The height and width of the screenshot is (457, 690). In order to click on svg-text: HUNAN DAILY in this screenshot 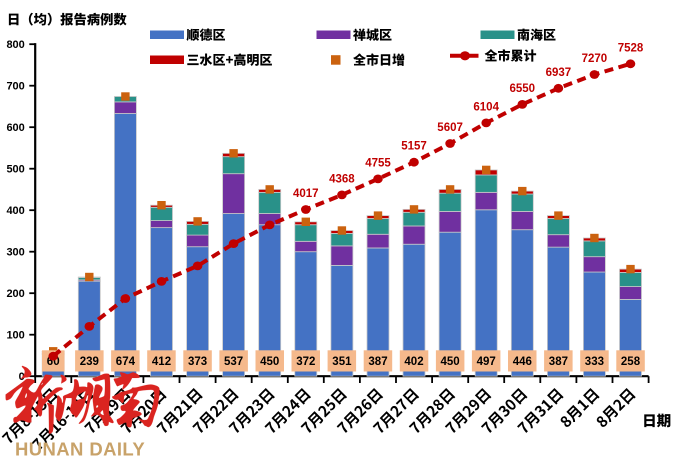, I will do `click(80, 448)`.